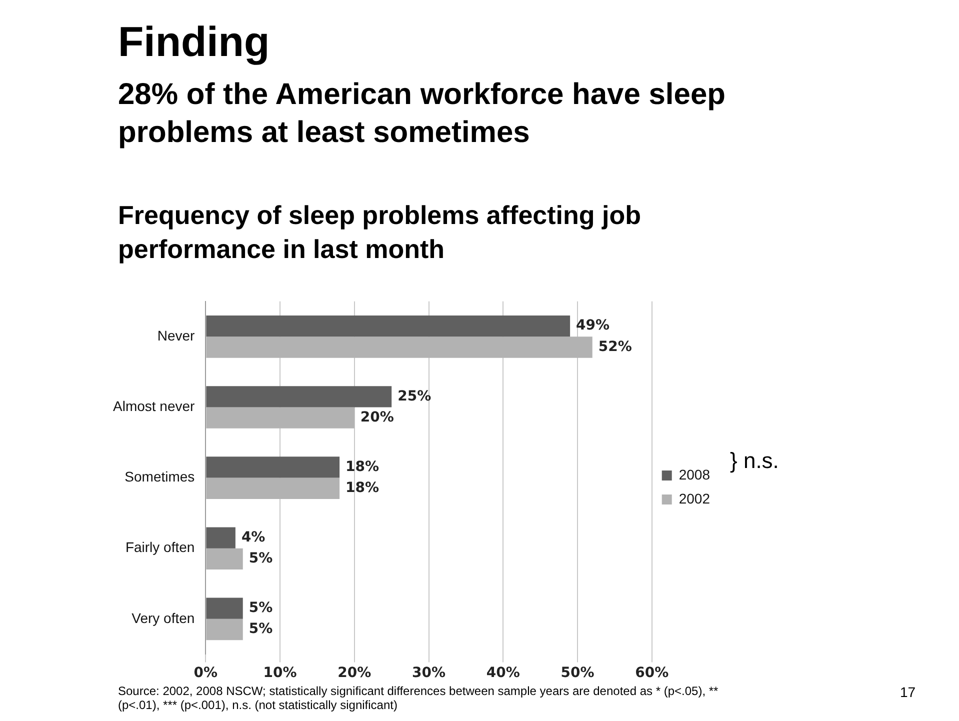 This screenshot has width=959, height=721. I want to click on x-tick-label: 0%, so click(206, 673).